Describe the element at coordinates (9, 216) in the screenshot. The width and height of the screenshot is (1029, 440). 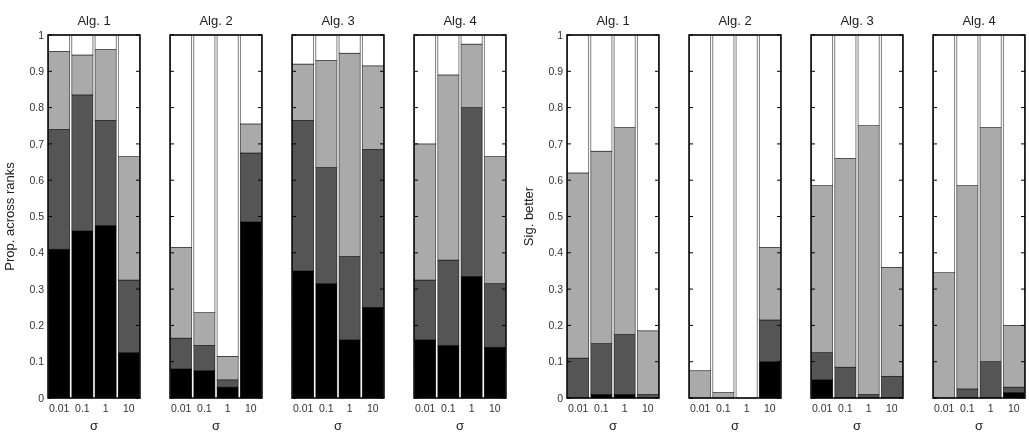
I see `y-axis-title: Prop. across ranks` at that location.